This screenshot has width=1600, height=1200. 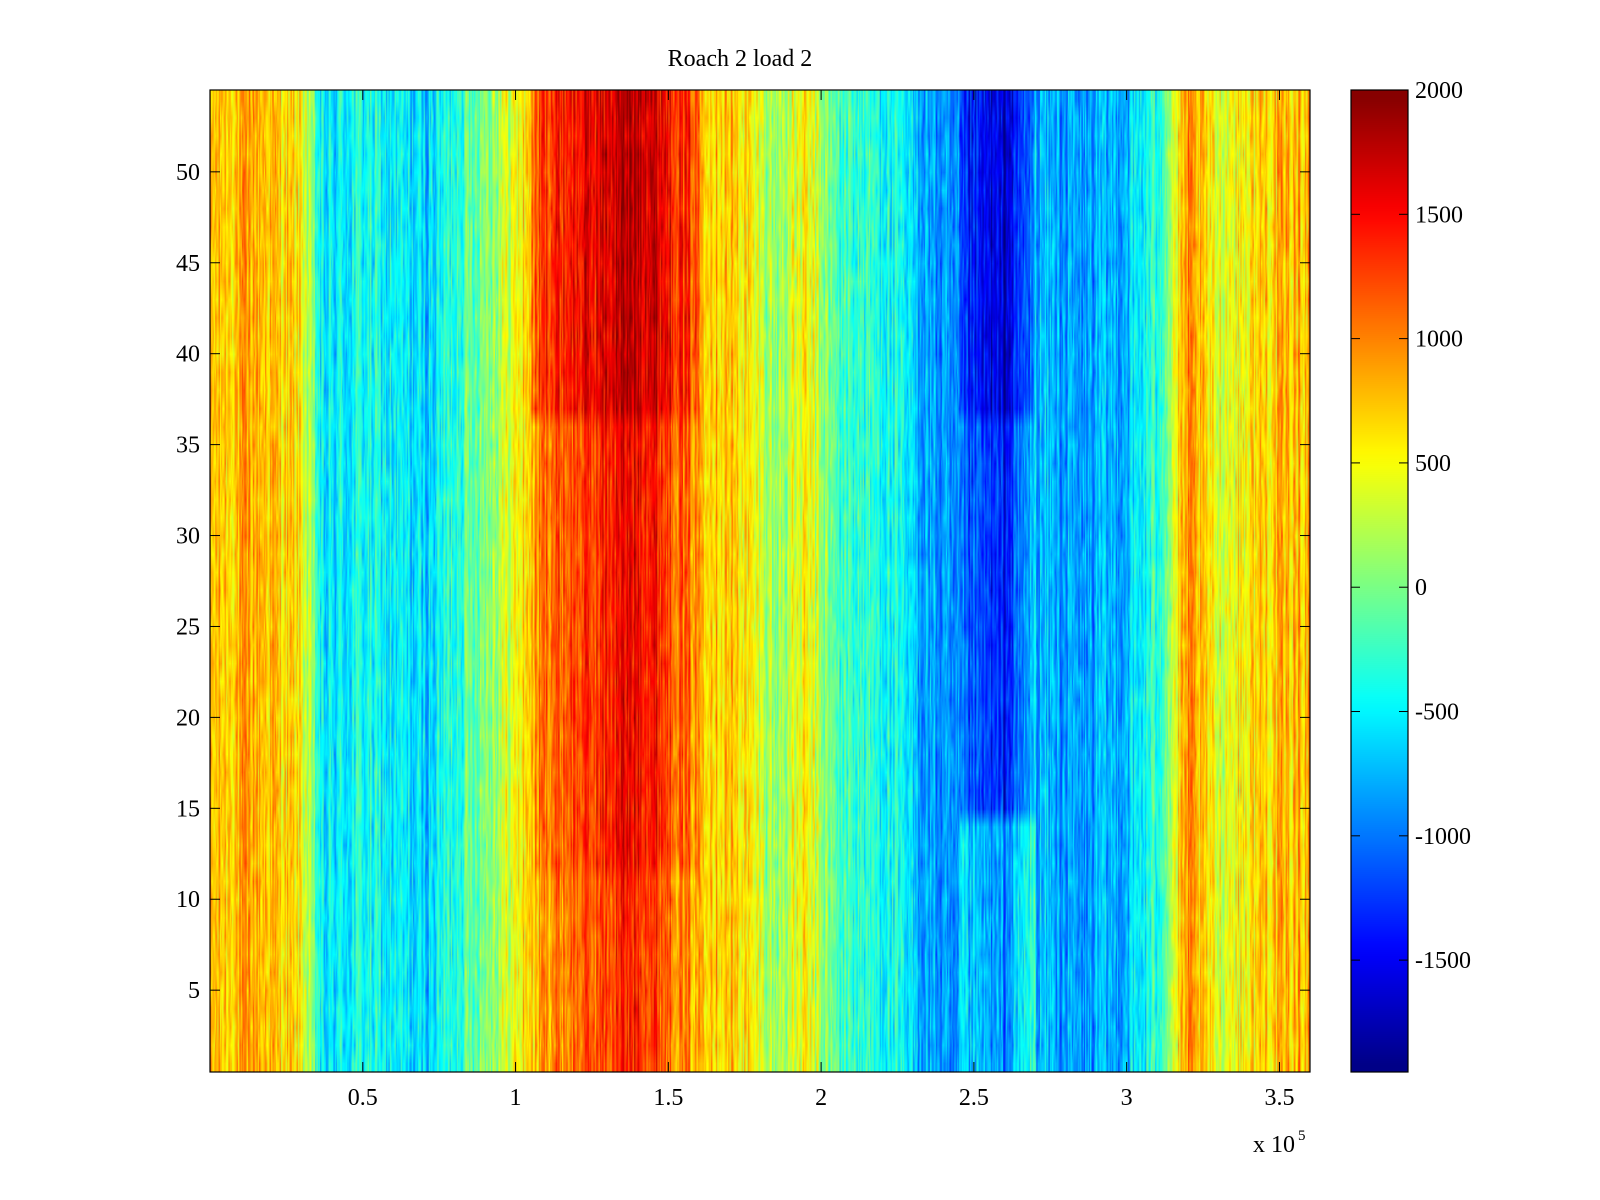 What do you see at coordinates (188, 537) in the screenshot?
I see `y-tick-label: 30` at bounding box center [188, 537].